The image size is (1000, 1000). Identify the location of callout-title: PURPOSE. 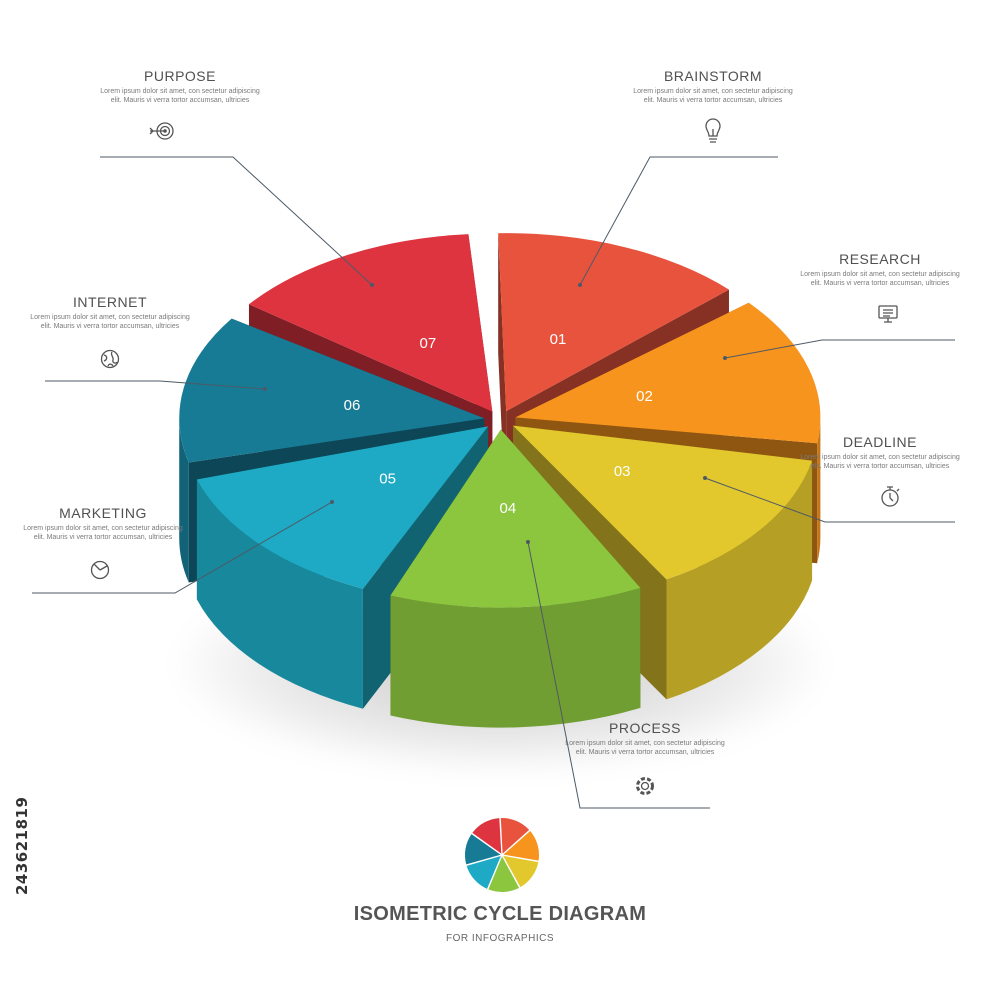
(180, 76).